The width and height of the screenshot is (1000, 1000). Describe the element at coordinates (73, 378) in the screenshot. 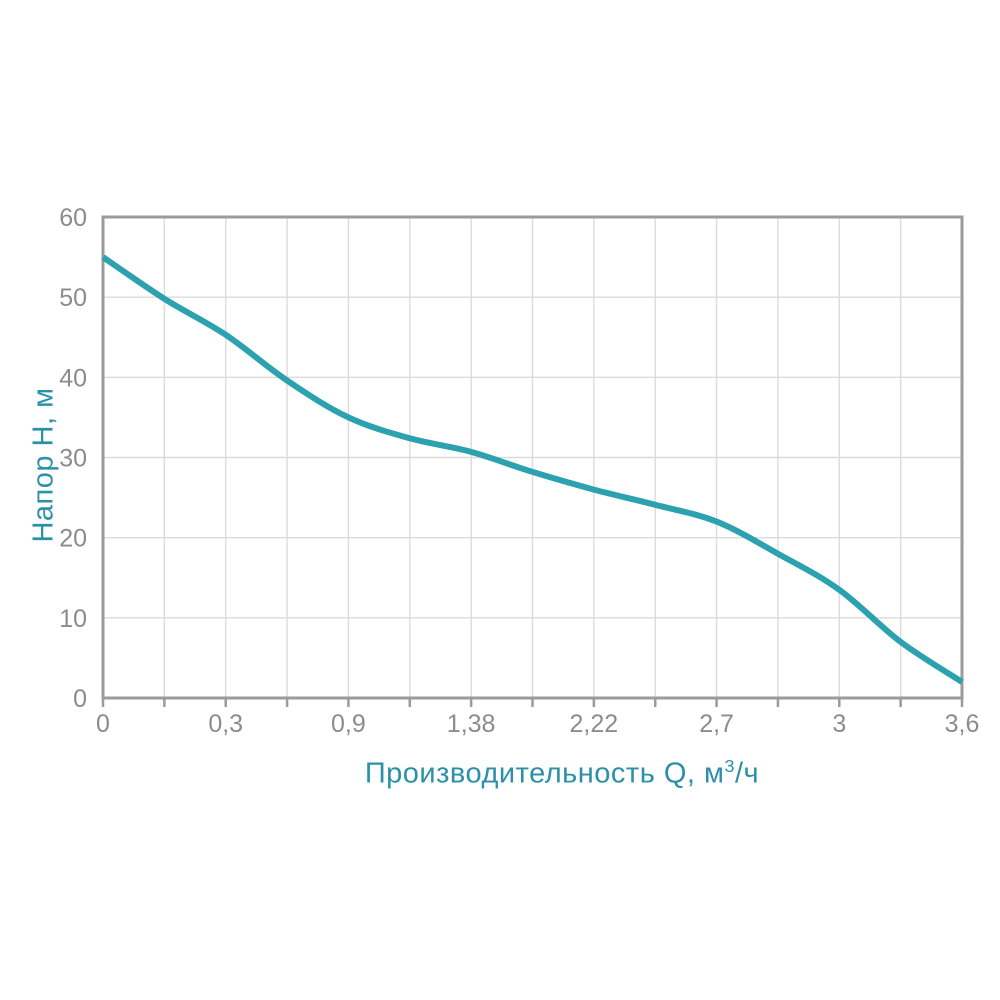

I see `y-tick-label: 40` at that location.